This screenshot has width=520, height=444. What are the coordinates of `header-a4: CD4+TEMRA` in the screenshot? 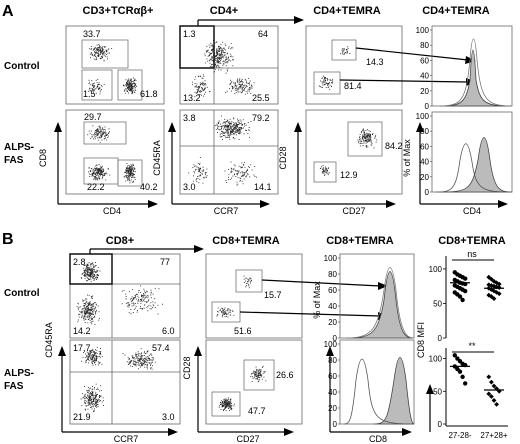 It's located at (456, 11).